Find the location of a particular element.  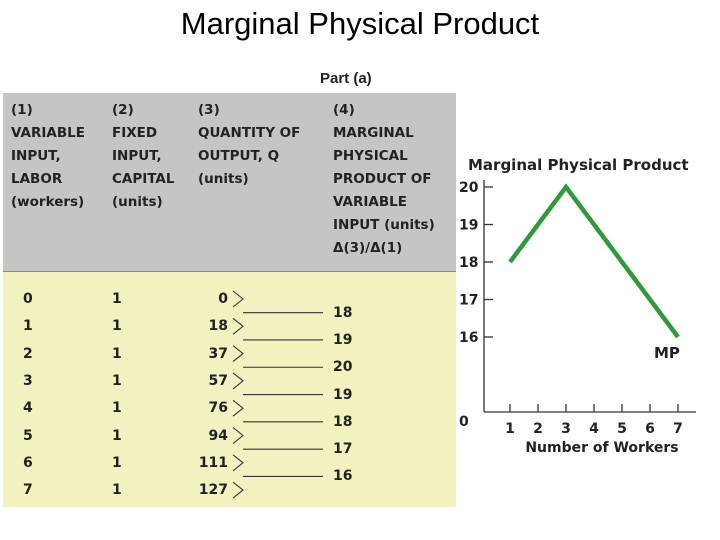

column-header-line: QUANTITY OF is located at coordinates (249, 133).